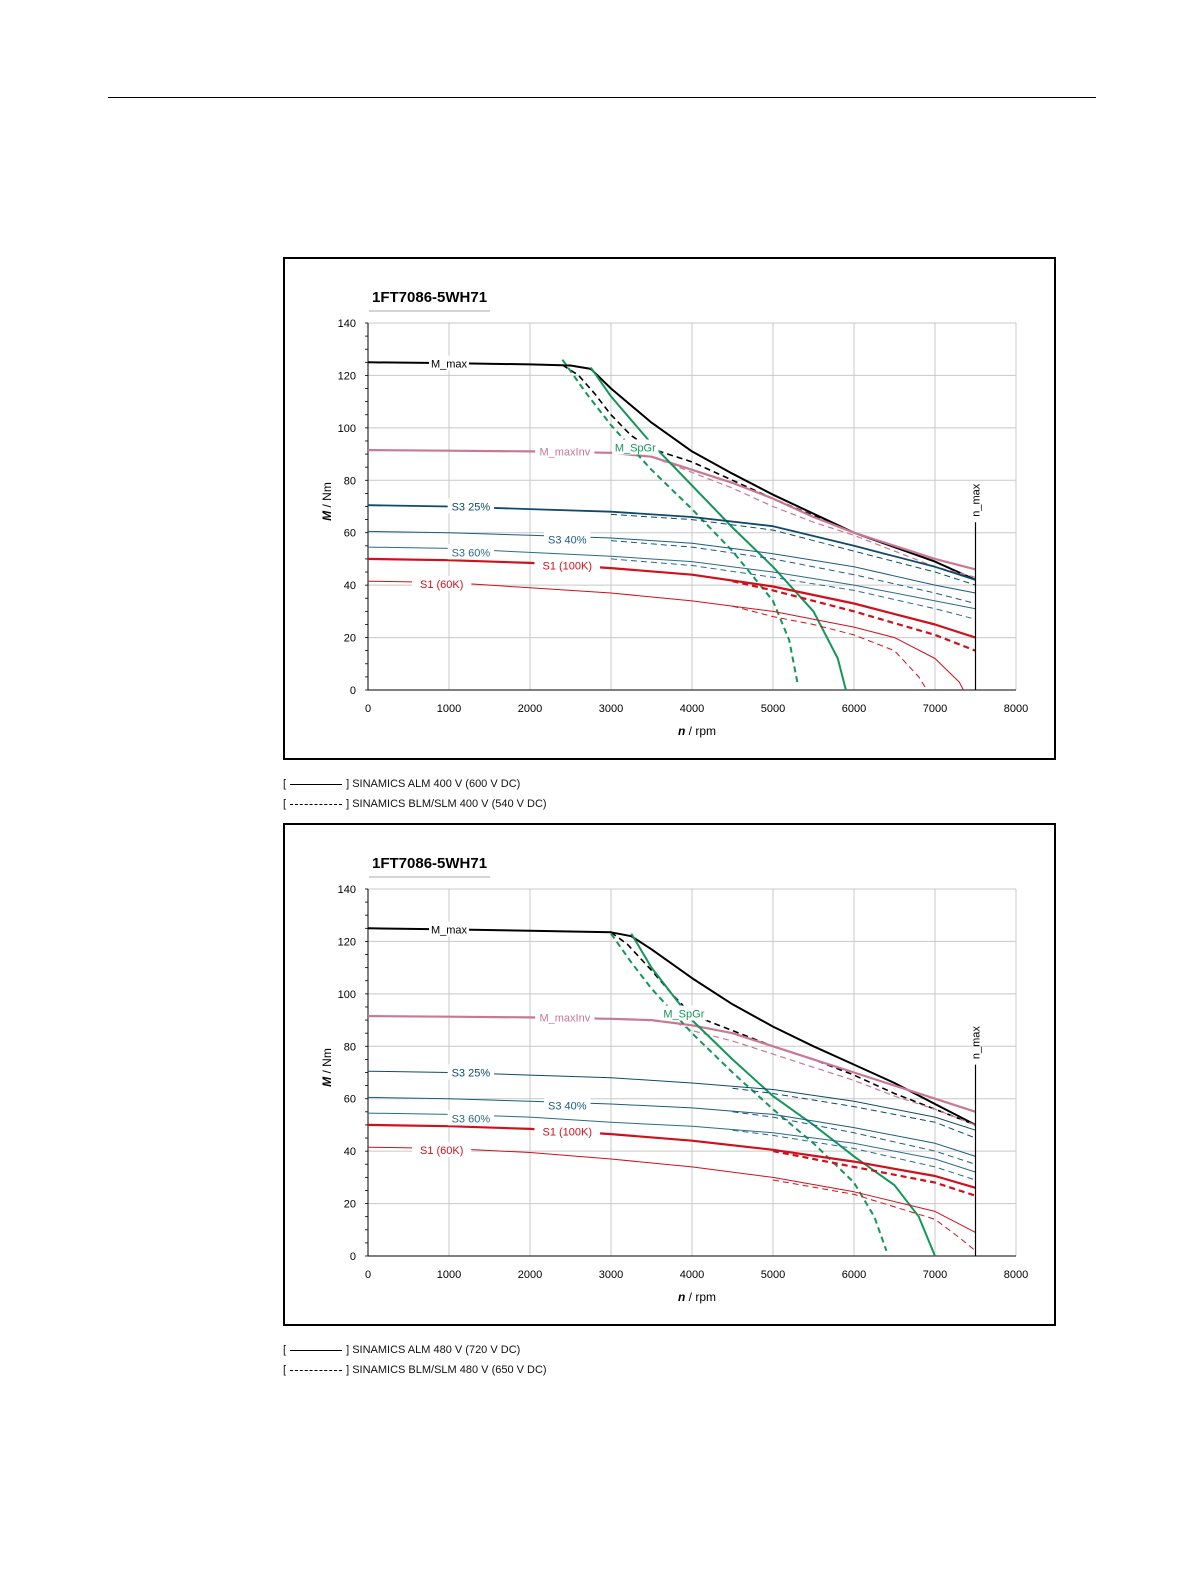 The width and height of the screenshot is (1191, 1587). I want to click on legend-note-2-dashed: [] SINAMICS BLM/SLM 480 V (650 V DC), so click(415, 1370).